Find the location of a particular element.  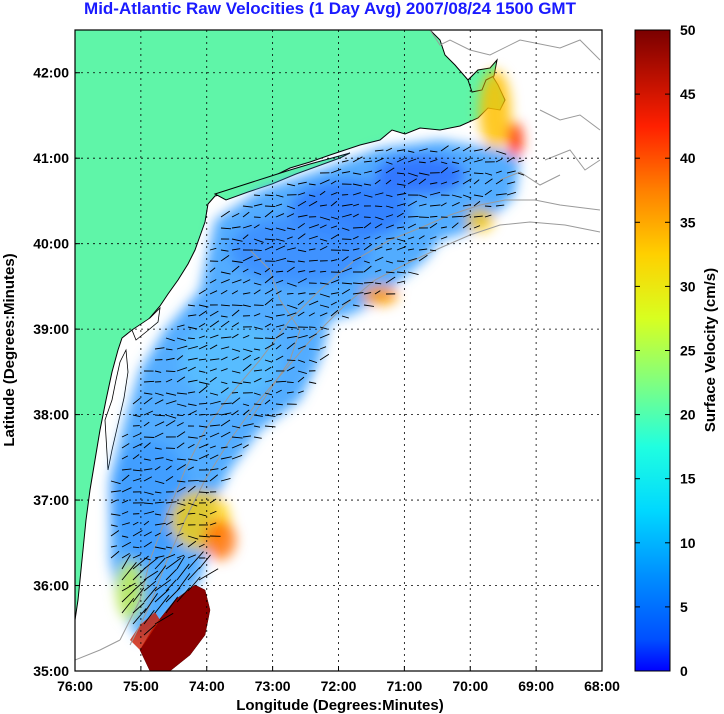

long-island is located at coordinates (282, 176).